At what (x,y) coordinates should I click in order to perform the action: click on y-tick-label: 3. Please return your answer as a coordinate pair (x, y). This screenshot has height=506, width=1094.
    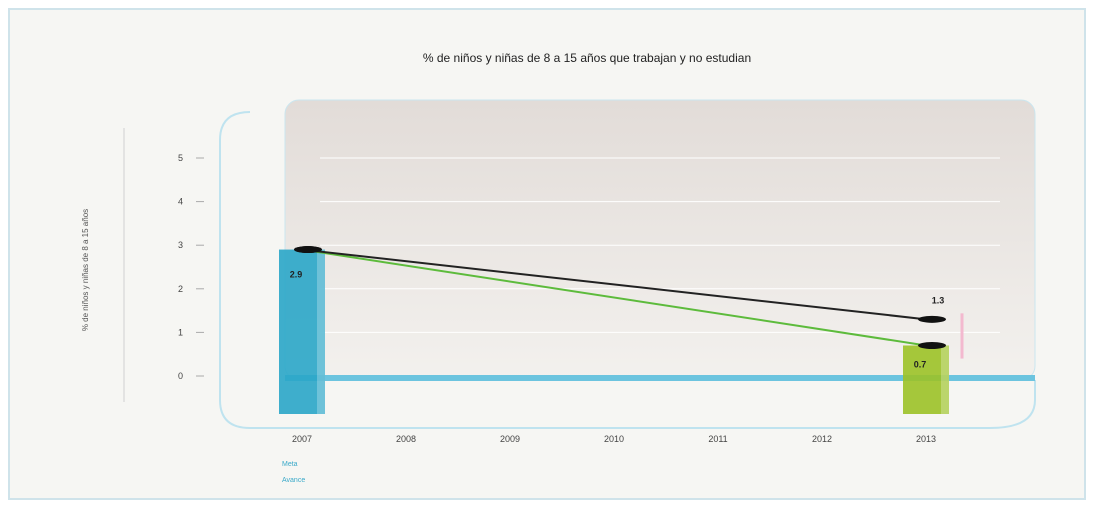
    Looking at the image, I should click on (180, 245).